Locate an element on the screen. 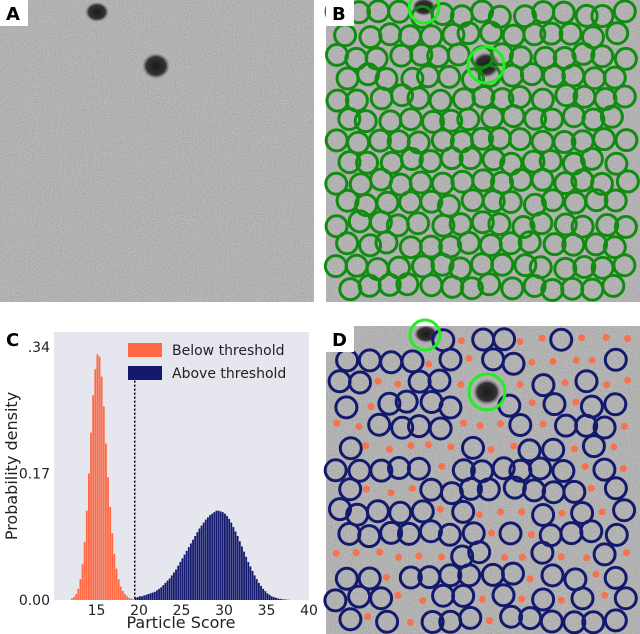 Image resolution: width=640 pixels, height=634 pixels. x-axis-ticks: 15 20 25 30 35 40 is located at coordinates (203, 611).